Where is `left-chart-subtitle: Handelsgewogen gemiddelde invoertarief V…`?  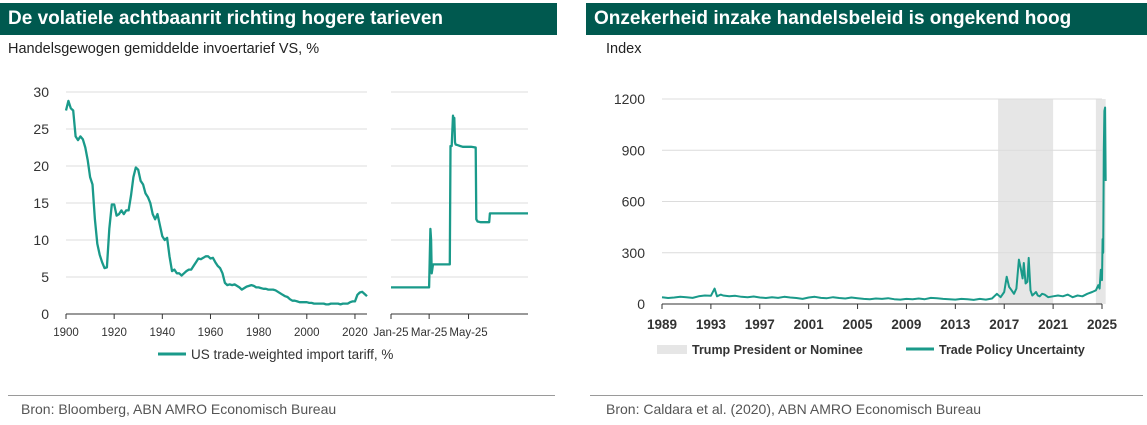 left-chart-subtitle: Handelsgewogen gemiddelde invoertarief V… is located at coordinates (164, 49).